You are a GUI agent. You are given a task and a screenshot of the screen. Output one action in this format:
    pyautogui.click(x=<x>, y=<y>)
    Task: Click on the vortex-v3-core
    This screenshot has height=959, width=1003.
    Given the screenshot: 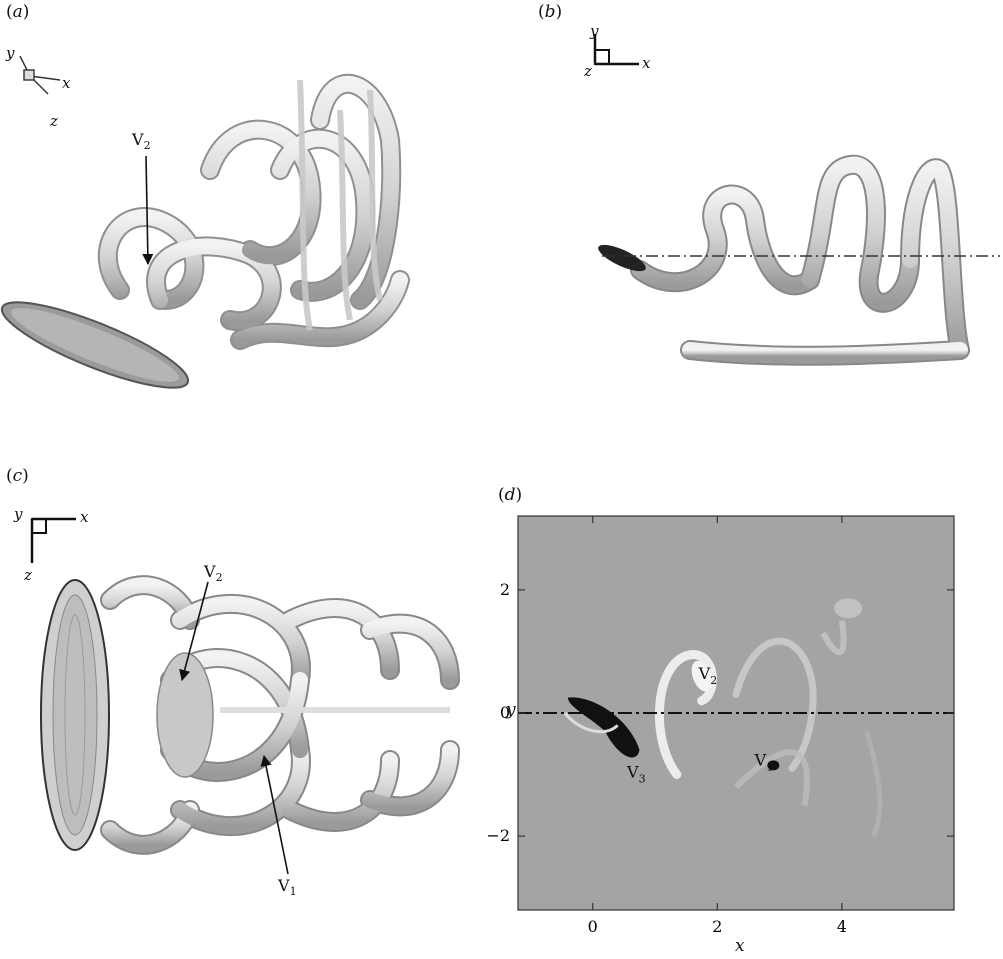 What is the action you would take?
    pyautogui.click(x=603, y=727)
    